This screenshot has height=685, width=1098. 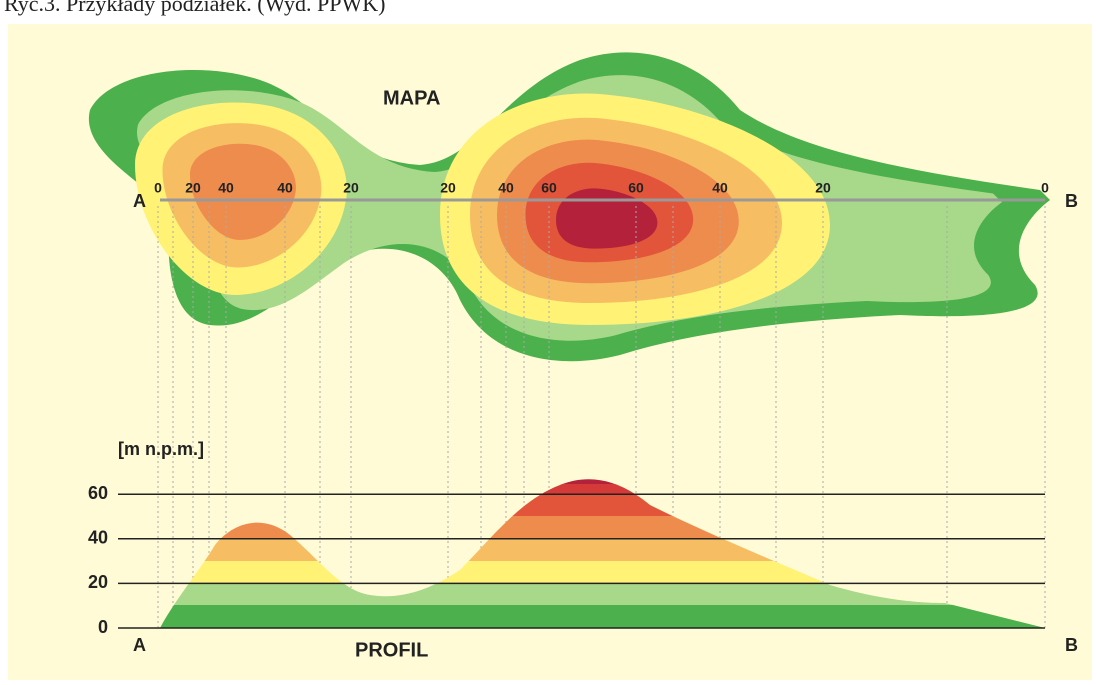 I want to click on level-label: 0, so click(x=103, y=627).